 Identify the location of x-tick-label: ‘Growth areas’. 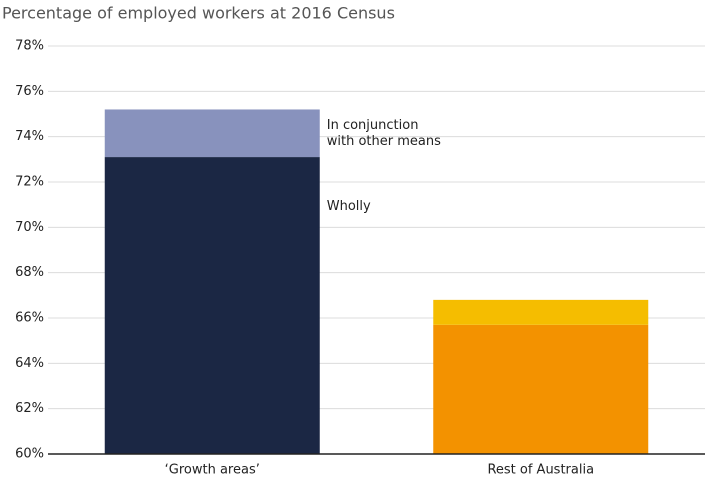
(212, 470).